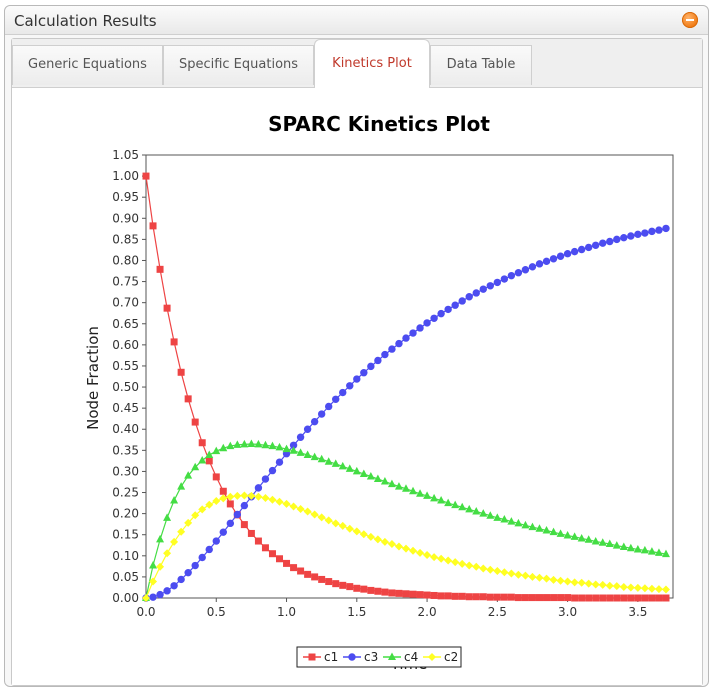 The image size is (721, 699). I want to click on y-tick-label: 0.10, so click(125, 556).